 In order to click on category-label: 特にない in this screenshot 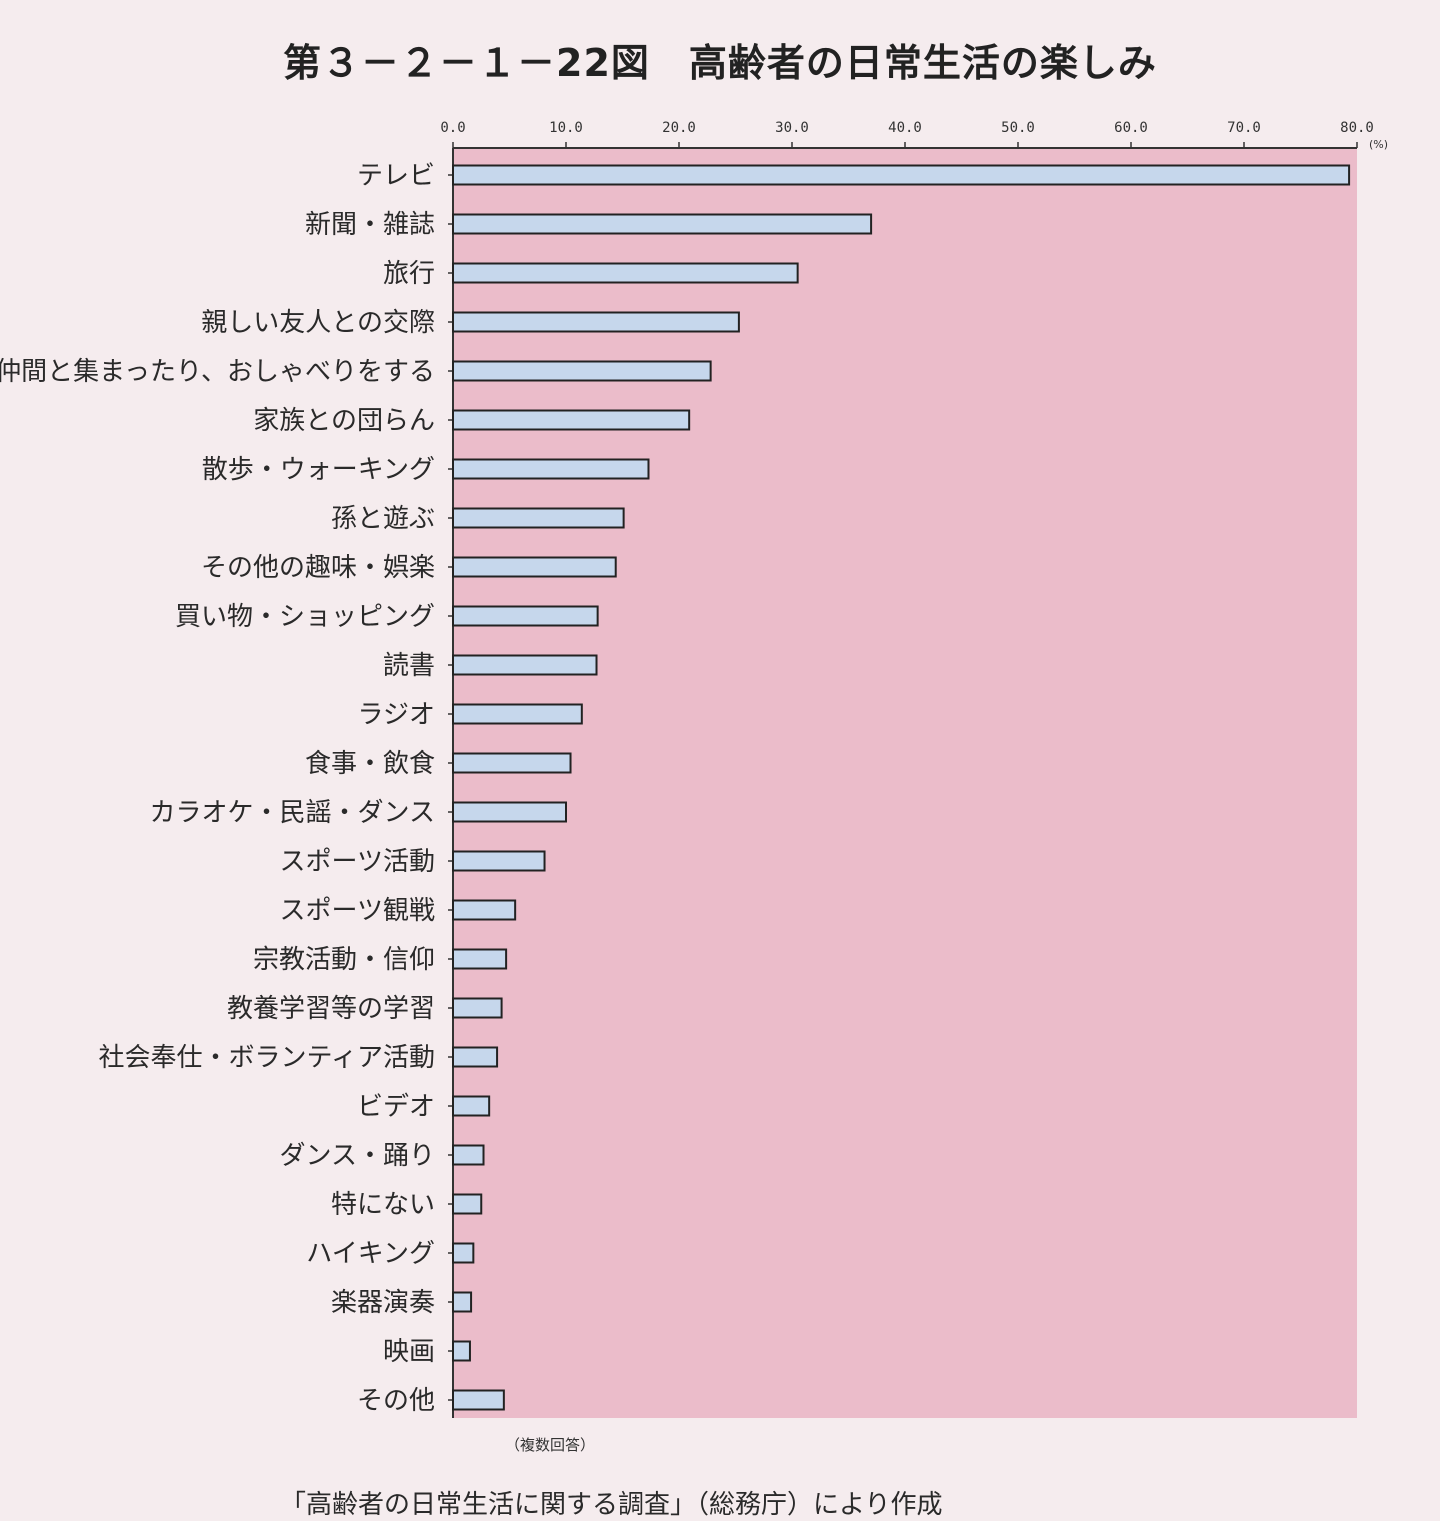, I will do `click(383, 1205)`.